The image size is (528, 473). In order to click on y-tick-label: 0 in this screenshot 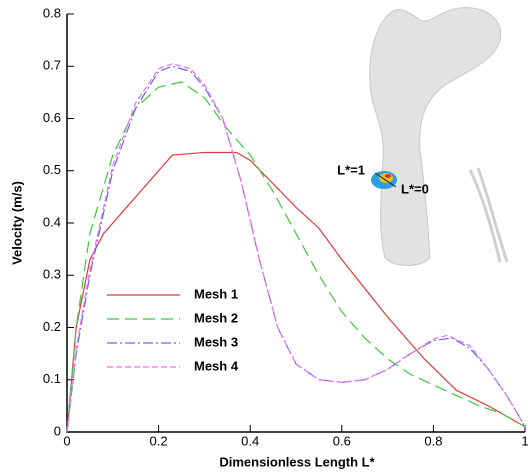, I will do `click(57, 430)`.